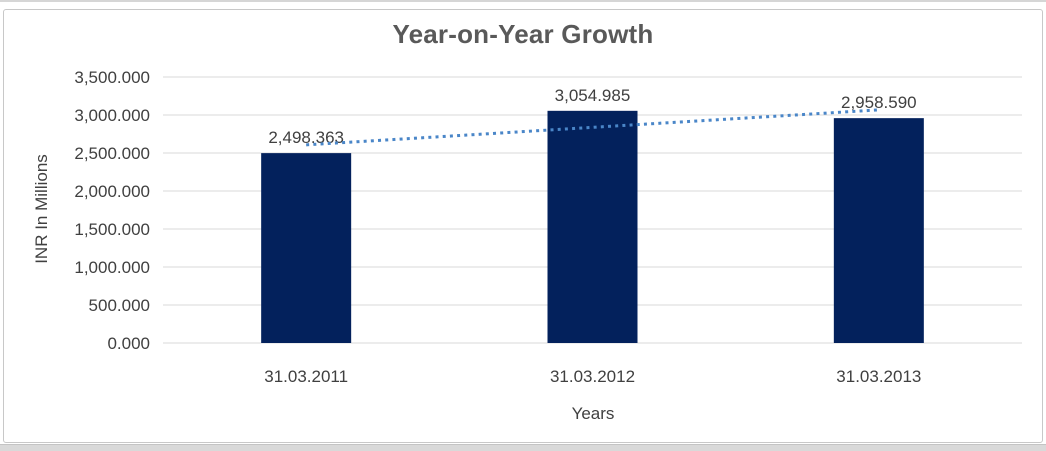 The image size is (1046, 451). Describe the element at coordinates (306, 248) in the screenshot. I see `bar-31.03.2011` at that location.